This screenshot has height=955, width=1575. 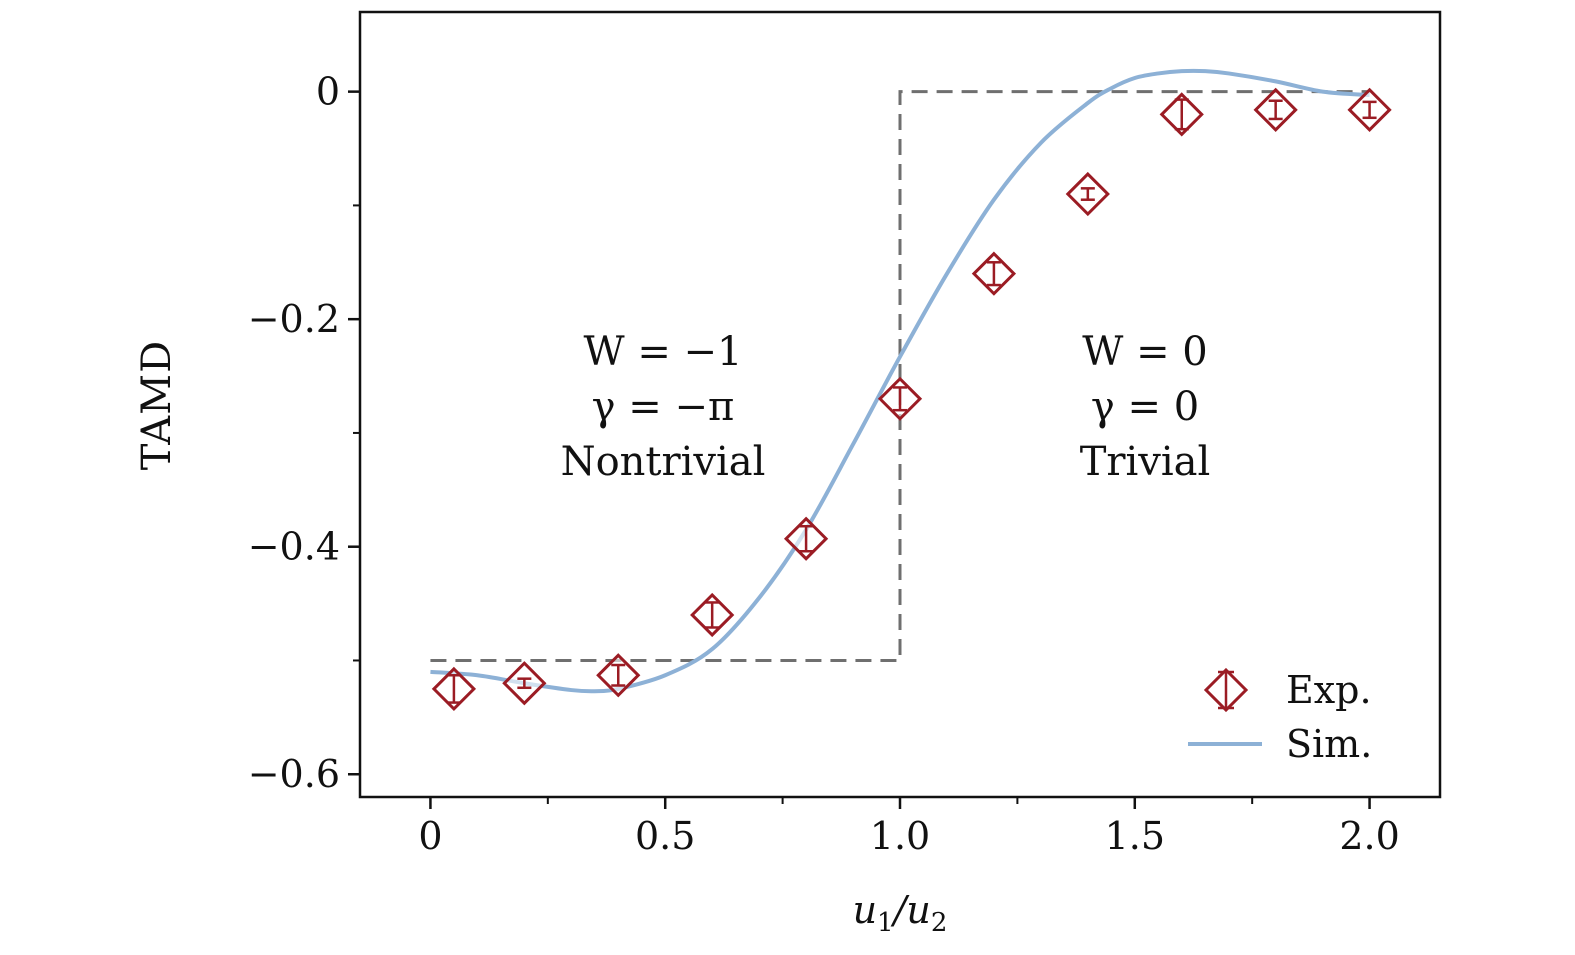 I want to click on x-tick-label: 2.0, so click(x=1369, y=836).